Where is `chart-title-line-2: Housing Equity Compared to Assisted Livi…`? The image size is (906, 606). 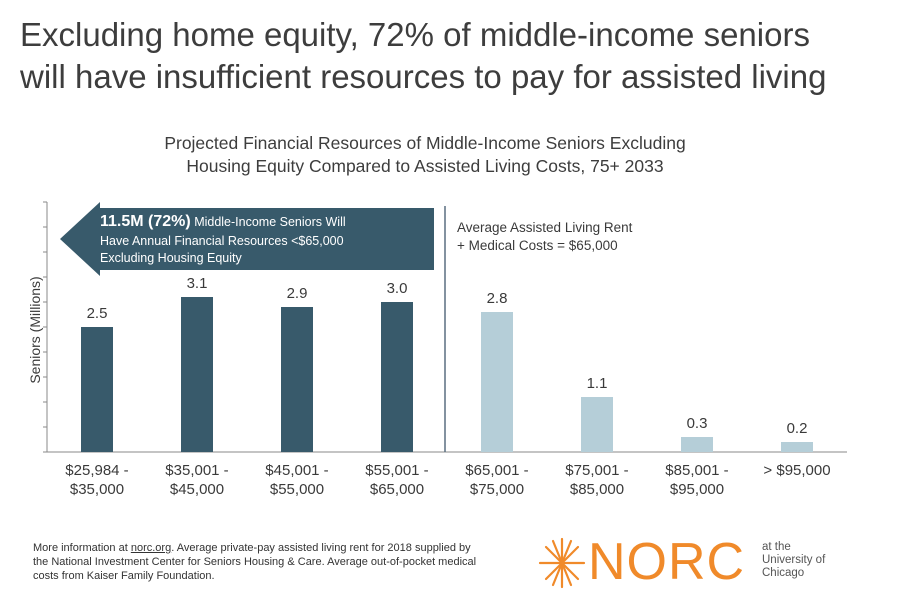
chart-title-line-2: Housing Equity Compared to Assisted Livi… is located at coordinates (425, 166).